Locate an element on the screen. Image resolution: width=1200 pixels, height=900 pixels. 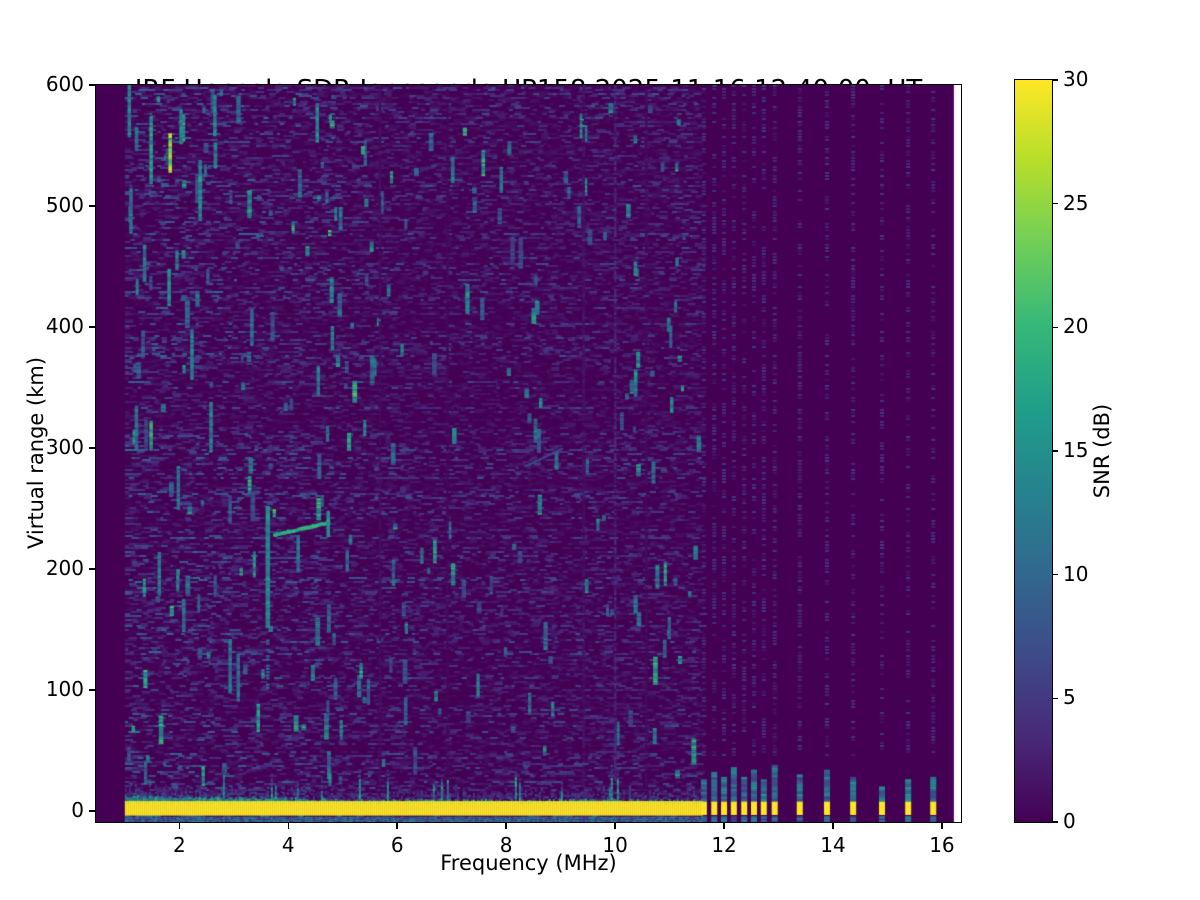
y-axis-label: Virtual range (km) is located at coordinates (36, 453).